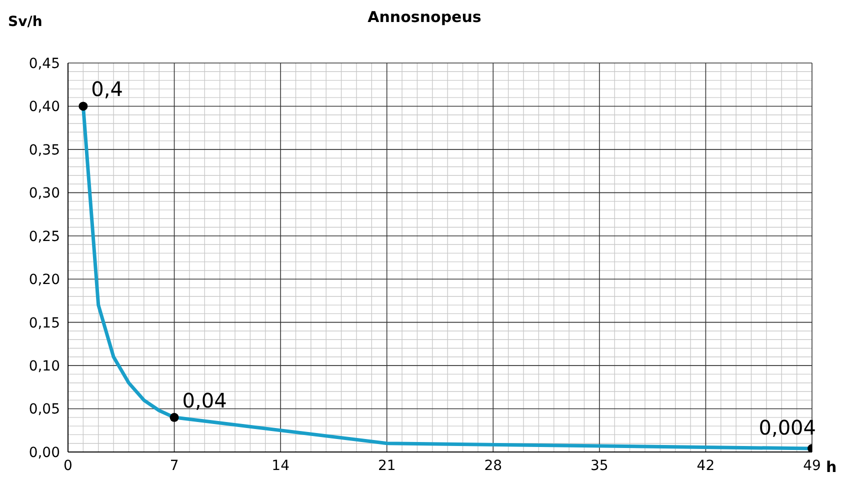 The width and height of the screenshot is (849, 487). I want to click on x-tick-label: 28, so click(493, 466).